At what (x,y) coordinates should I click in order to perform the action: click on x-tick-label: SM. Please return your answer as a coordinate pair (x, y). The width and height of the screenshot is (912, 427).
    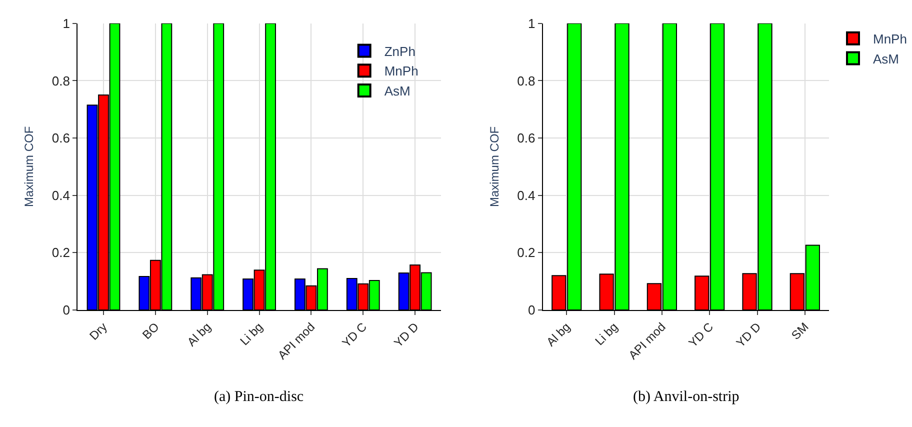
    Looking at the image, I should click on (800, 331).